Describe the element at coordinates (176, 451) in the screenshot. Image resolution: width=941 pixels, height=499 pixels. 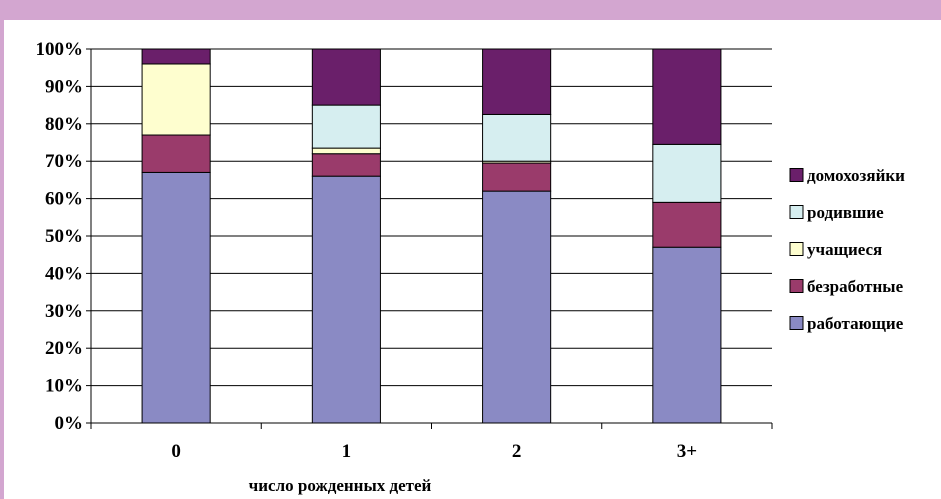
I see `x-tick-label: 0` at that location.